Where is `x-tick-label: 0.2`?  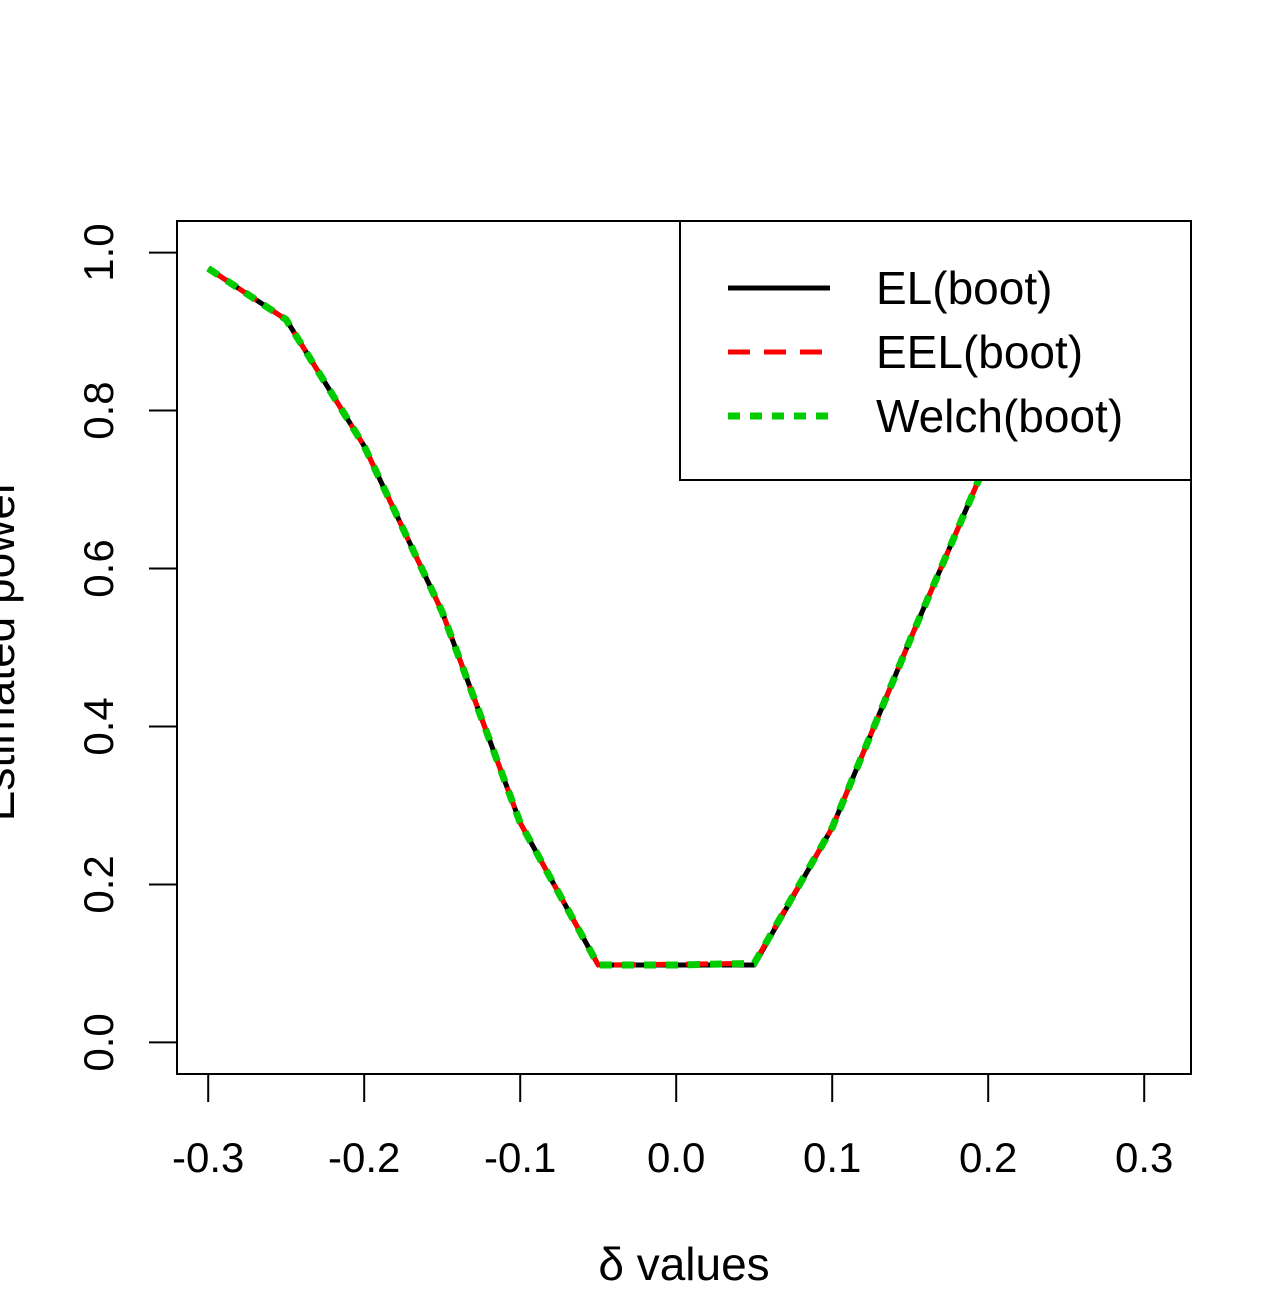 x-tick-label: 0.2 is located at coordinates (988, 1157).